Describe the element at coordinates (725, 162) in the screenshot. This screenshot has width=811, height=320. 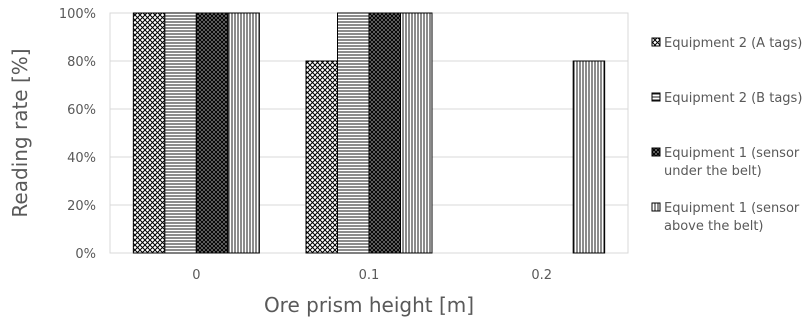
I see `legend-item: Equipment 1 (sensor under the belt)` at that location.